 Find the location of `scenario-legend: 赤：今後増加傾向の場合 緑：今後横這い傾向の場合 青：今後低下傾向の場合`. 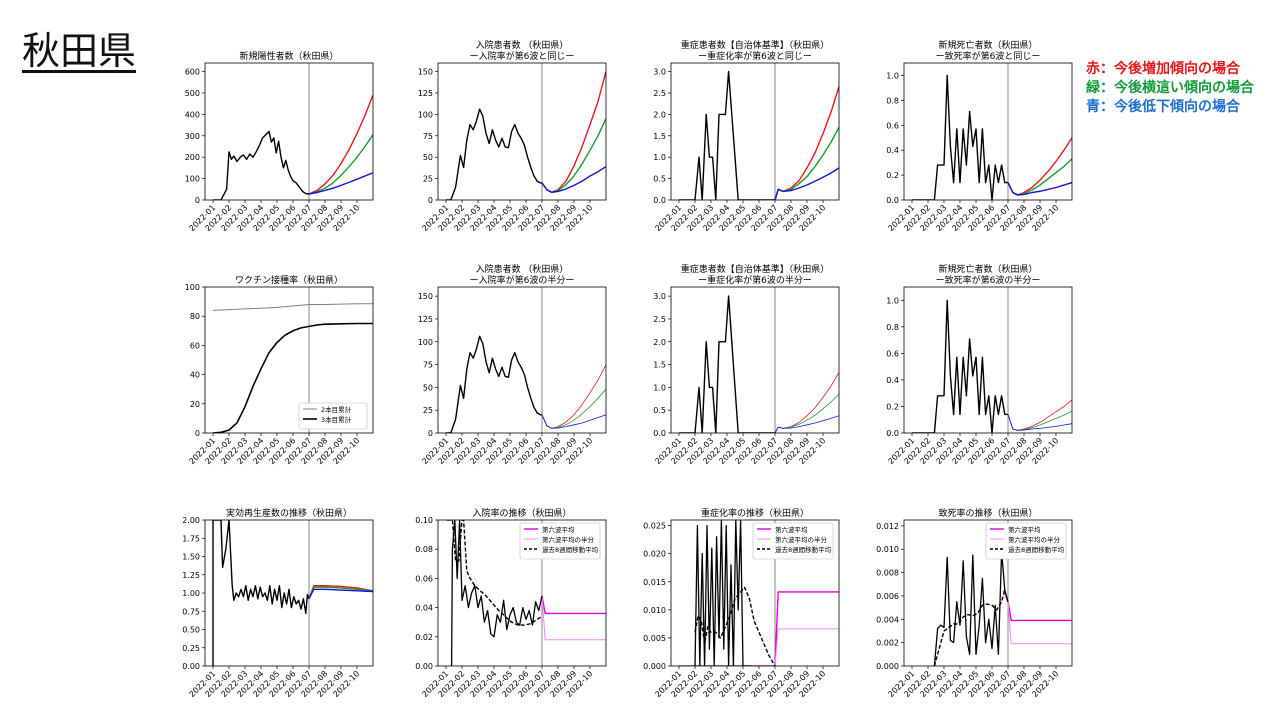

scenario-legend: 赤：今後増加傾向の場合 緑：今後横這い傾向の場合 青：今後低下傾向の場合 is located at coordinates (1170, 88).